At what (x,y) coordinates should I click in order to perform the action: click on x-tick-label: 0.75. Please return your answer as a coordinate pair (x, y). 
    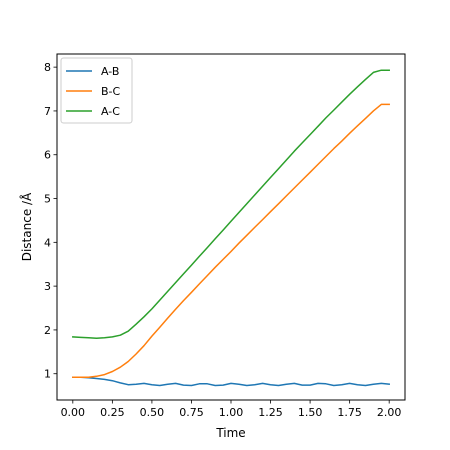
    Looking at the image, I should click on (191, 412).